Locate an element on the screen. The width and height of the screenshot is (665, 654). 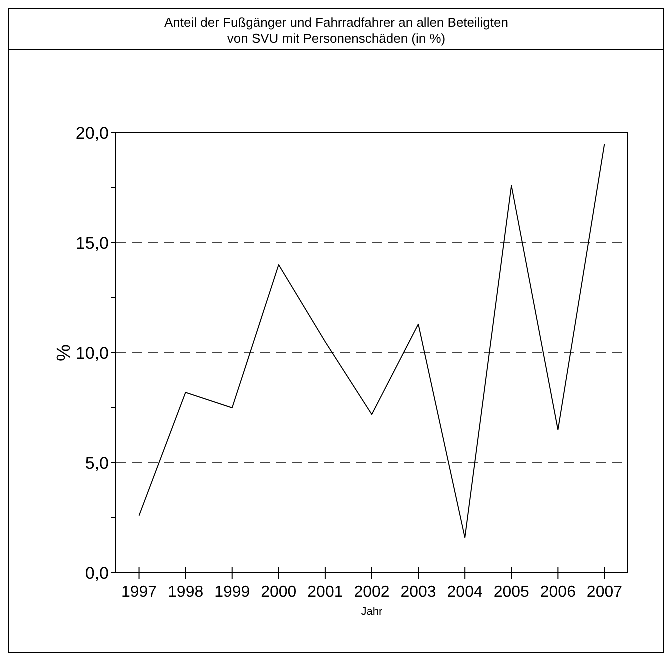
x-tick-label: 1998 is located at coordinates (186, 592).